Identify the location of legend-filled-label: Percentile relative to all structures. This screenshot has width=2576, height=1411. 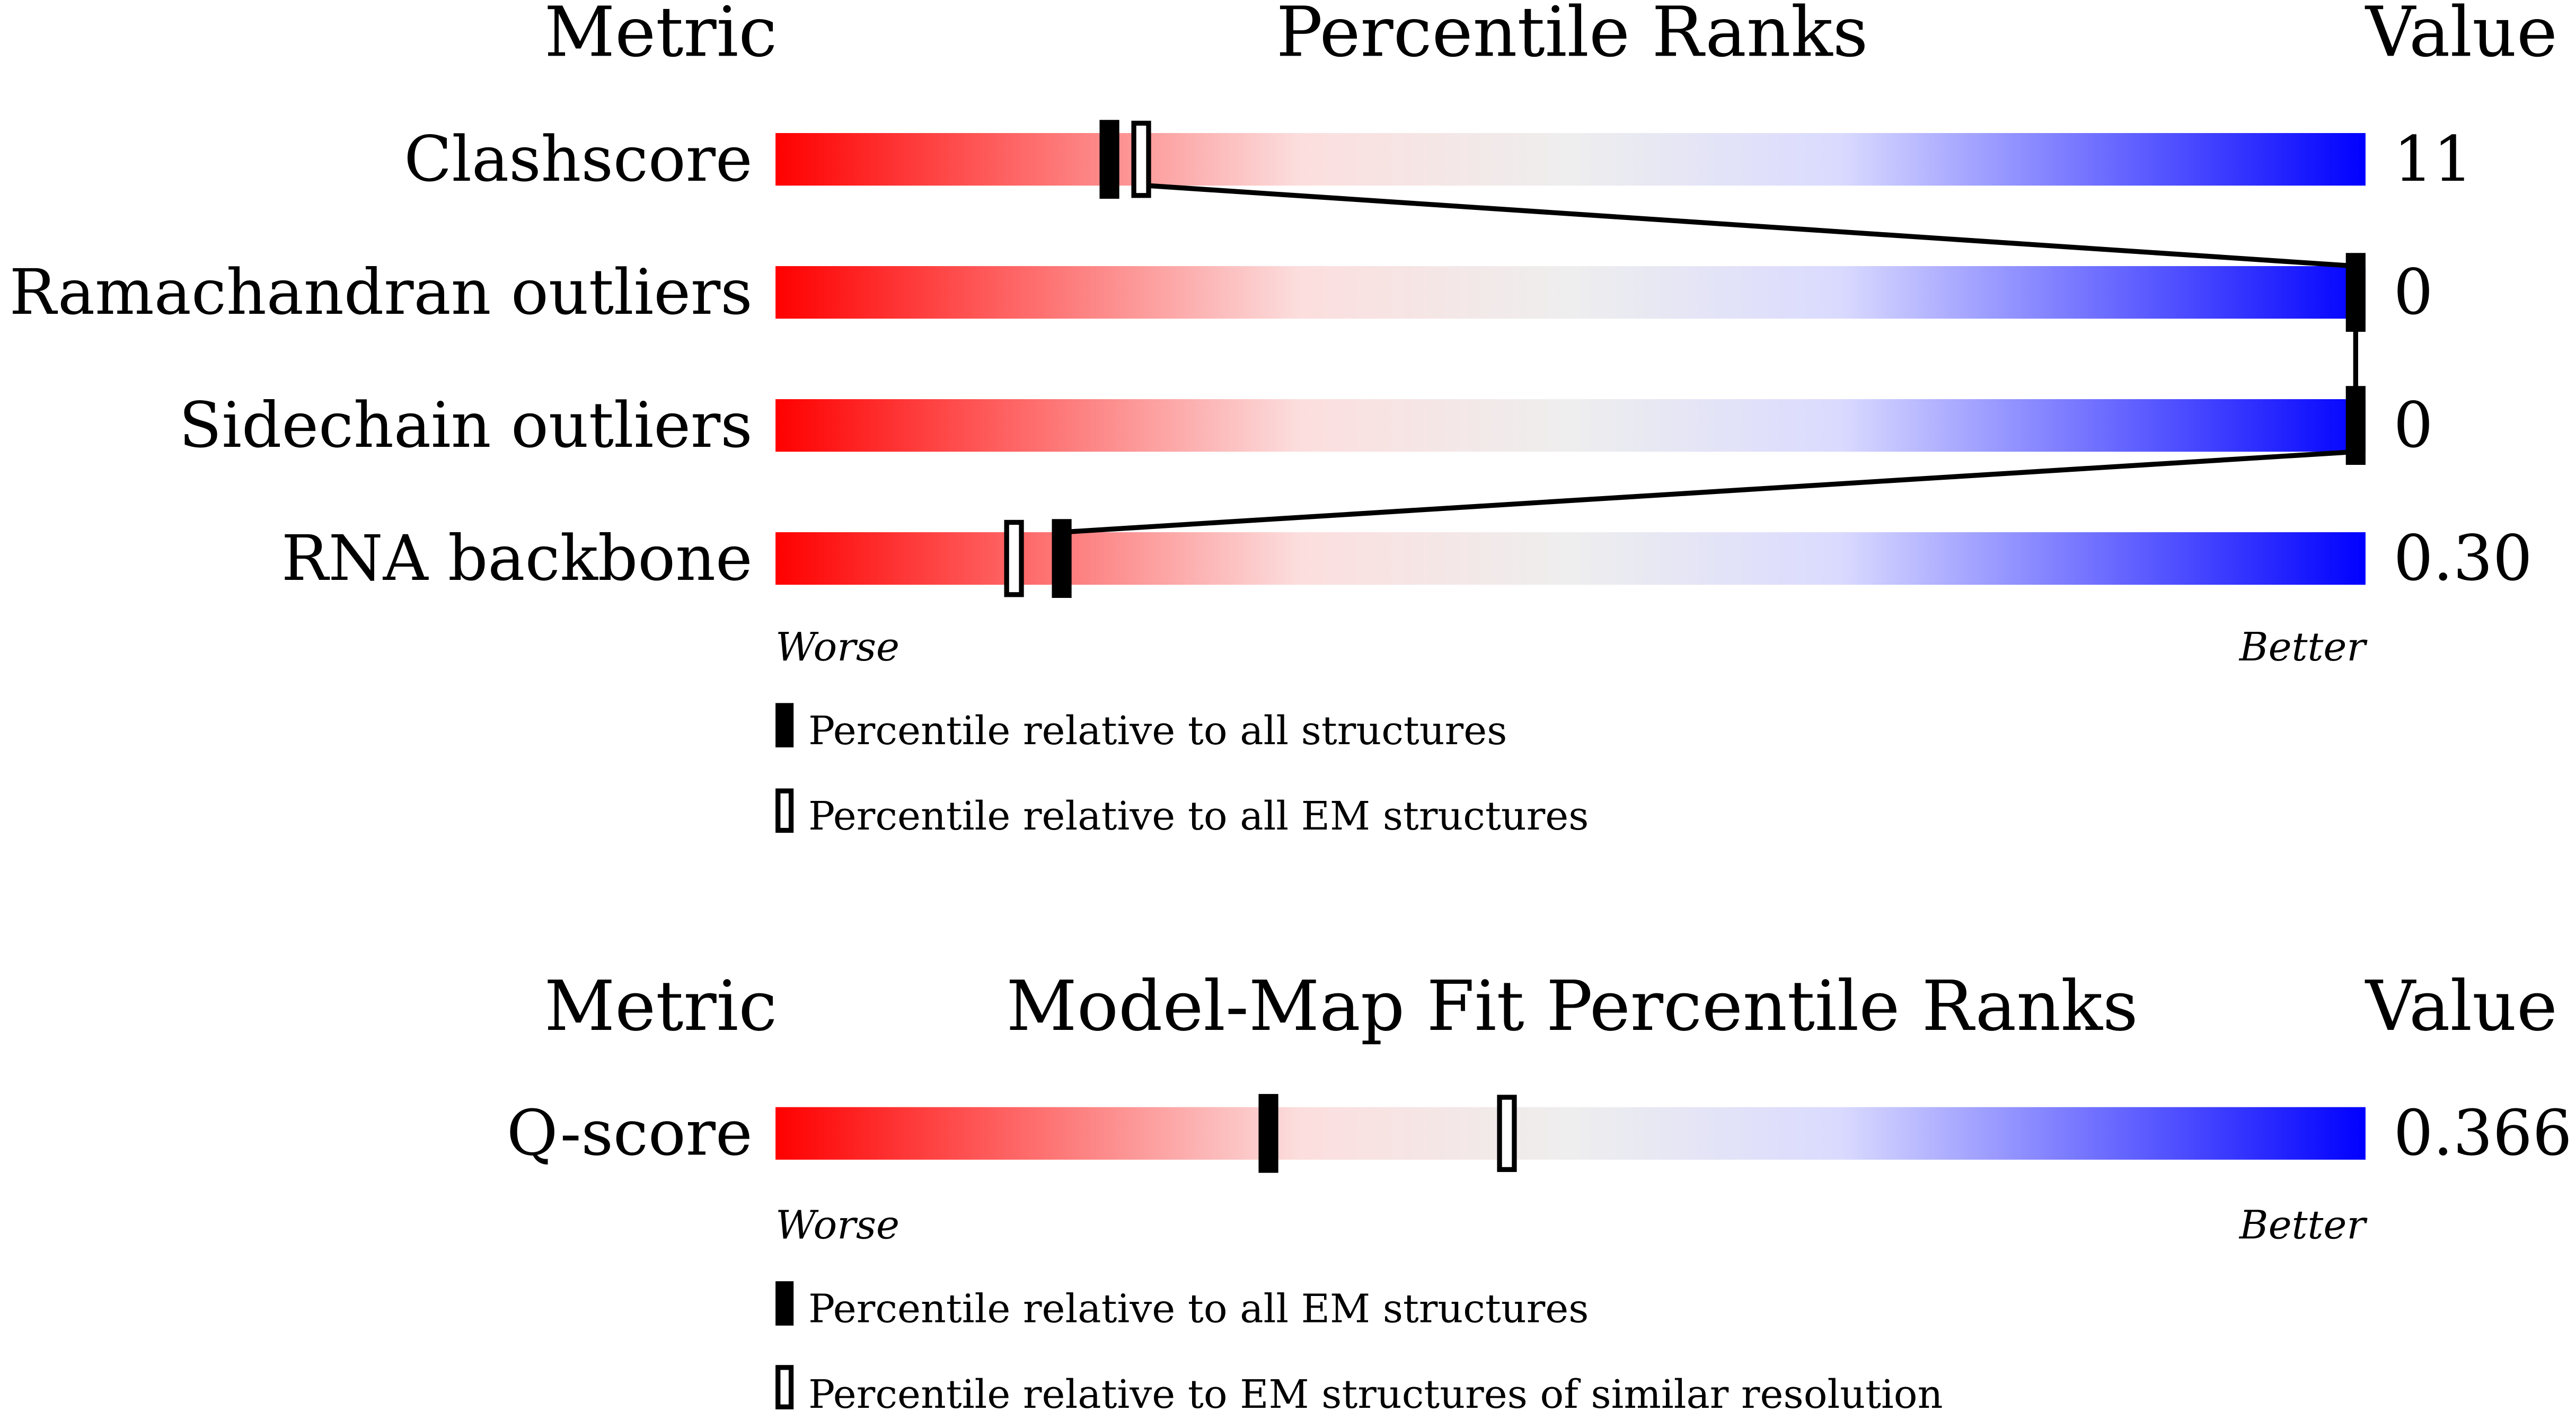
(1157, 731).